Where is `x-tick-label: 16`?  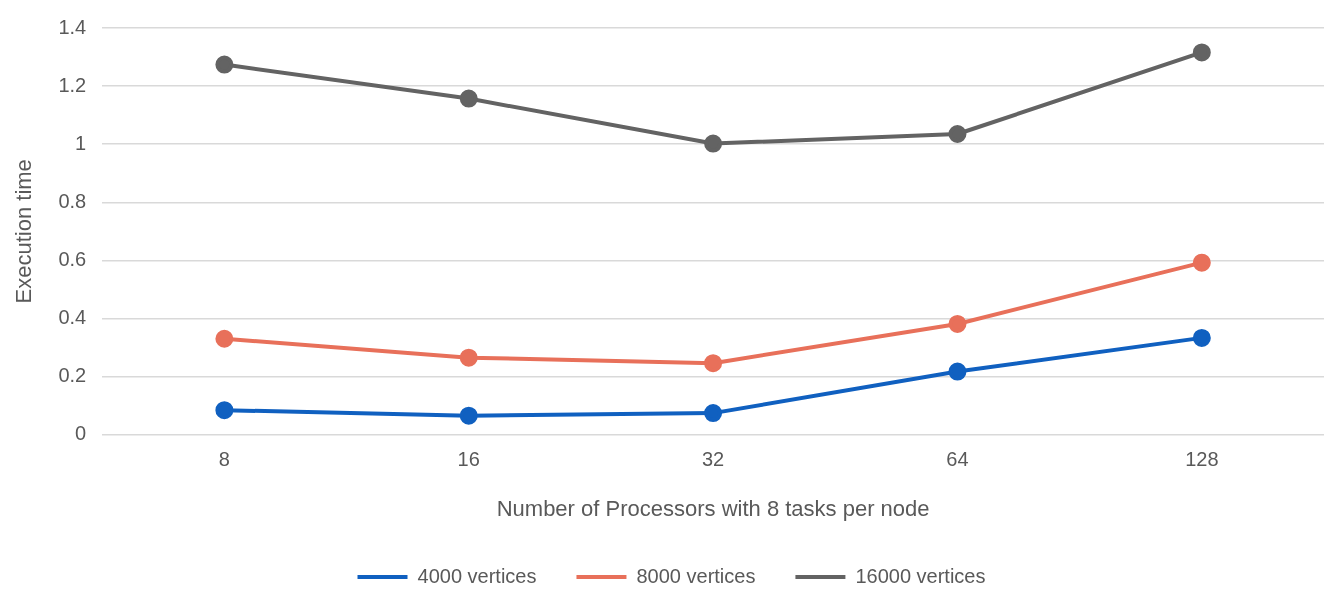 x-tick-label: 16 is located at coordinates (468, 459).